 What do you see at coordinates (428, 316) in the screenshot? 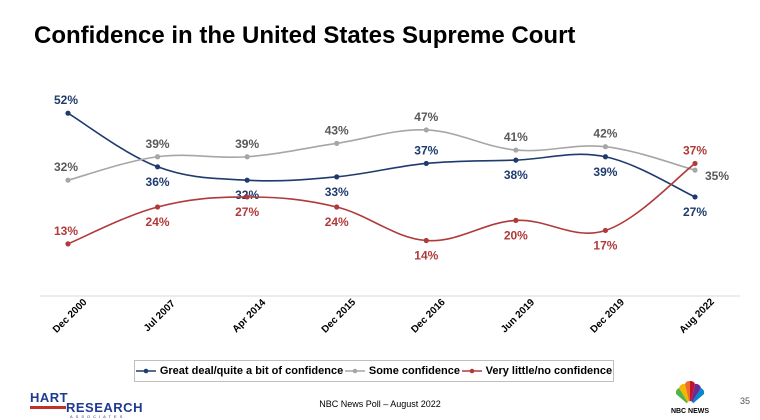
I see `x-tick-label: Dec 2016` at bounding box center [428, 316].